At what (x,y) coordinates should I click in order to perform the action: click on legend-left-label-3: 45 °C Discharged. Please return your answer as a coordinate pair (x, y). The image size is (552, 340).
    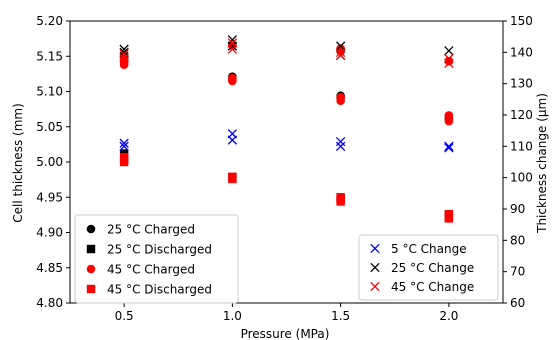
    Looking at the image, I should click on (159, 290).